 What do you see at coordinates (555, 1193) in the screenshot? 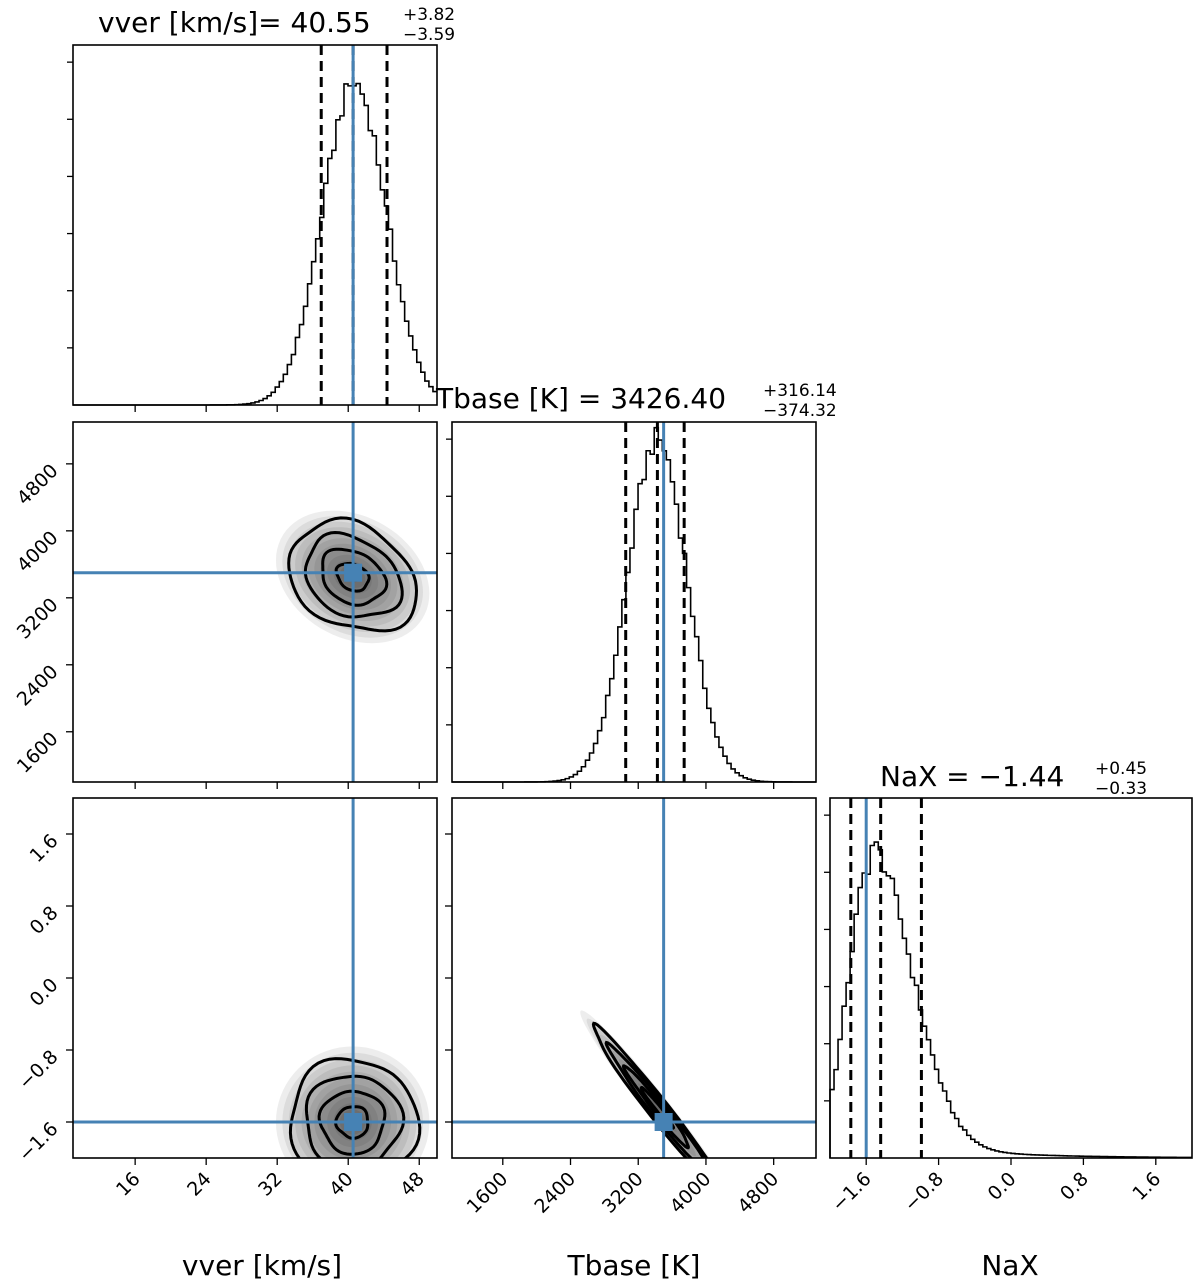
I see `x-tick-label: 2400` at bounding box center [555, 1193].